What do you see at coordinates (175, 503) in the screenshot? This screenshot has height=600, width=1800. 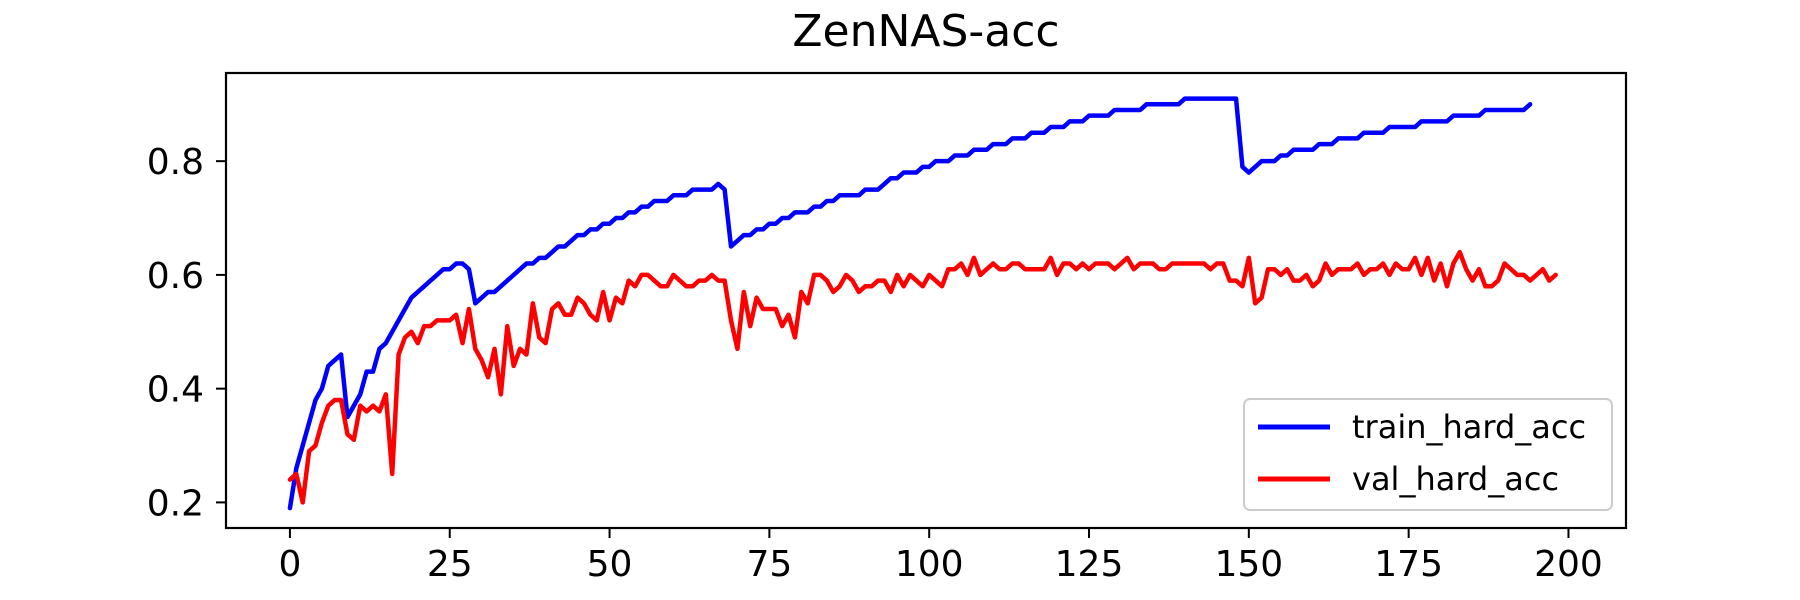 I see `y-tick-label: 0.2` at bounding box center [175, 503].